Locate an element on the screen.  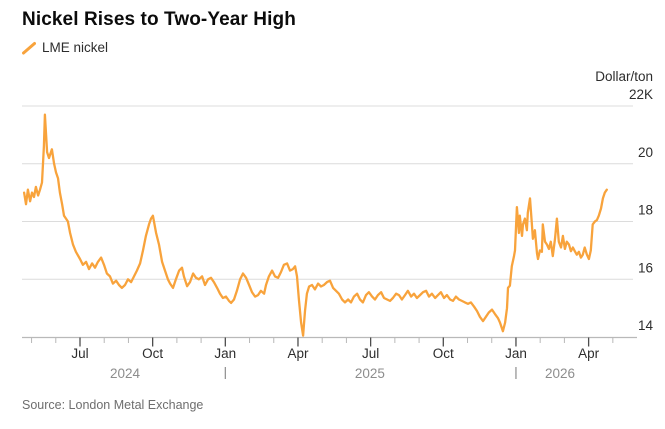
source-note: Source: London Metal Exchange is located at coordinates (113, 405).